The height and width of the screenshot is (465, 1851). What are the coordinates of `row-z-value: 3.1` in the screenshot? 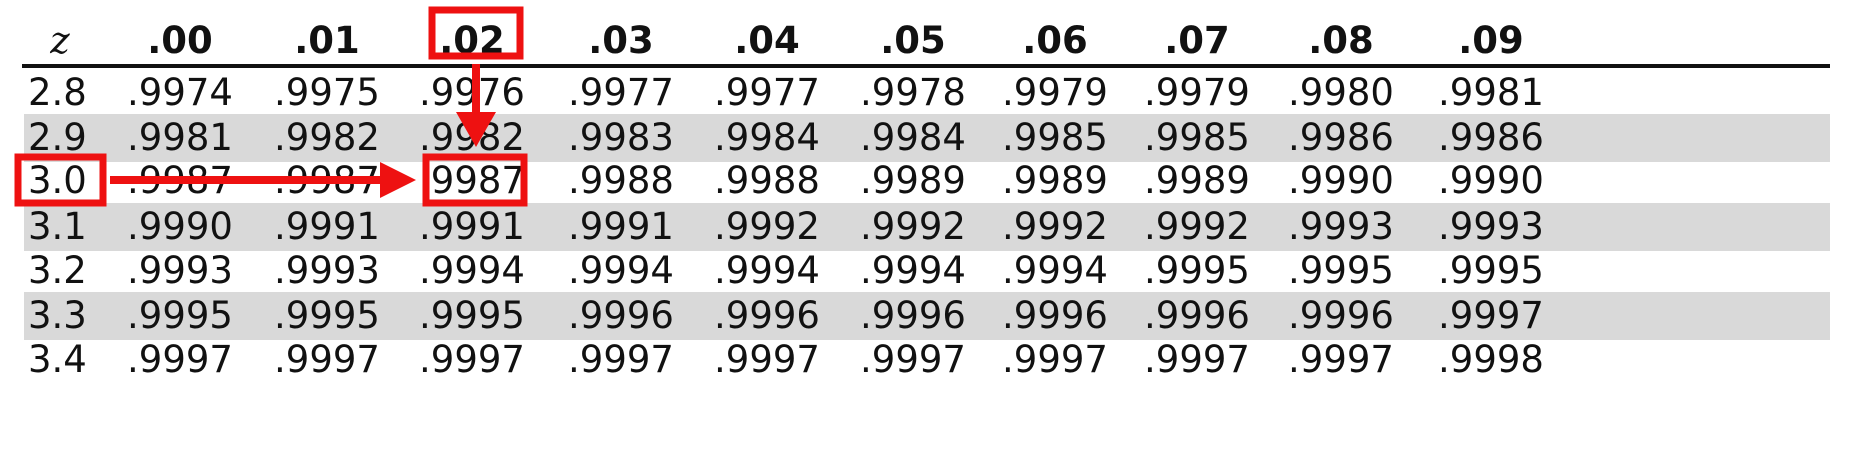 It's located at (57, 226).